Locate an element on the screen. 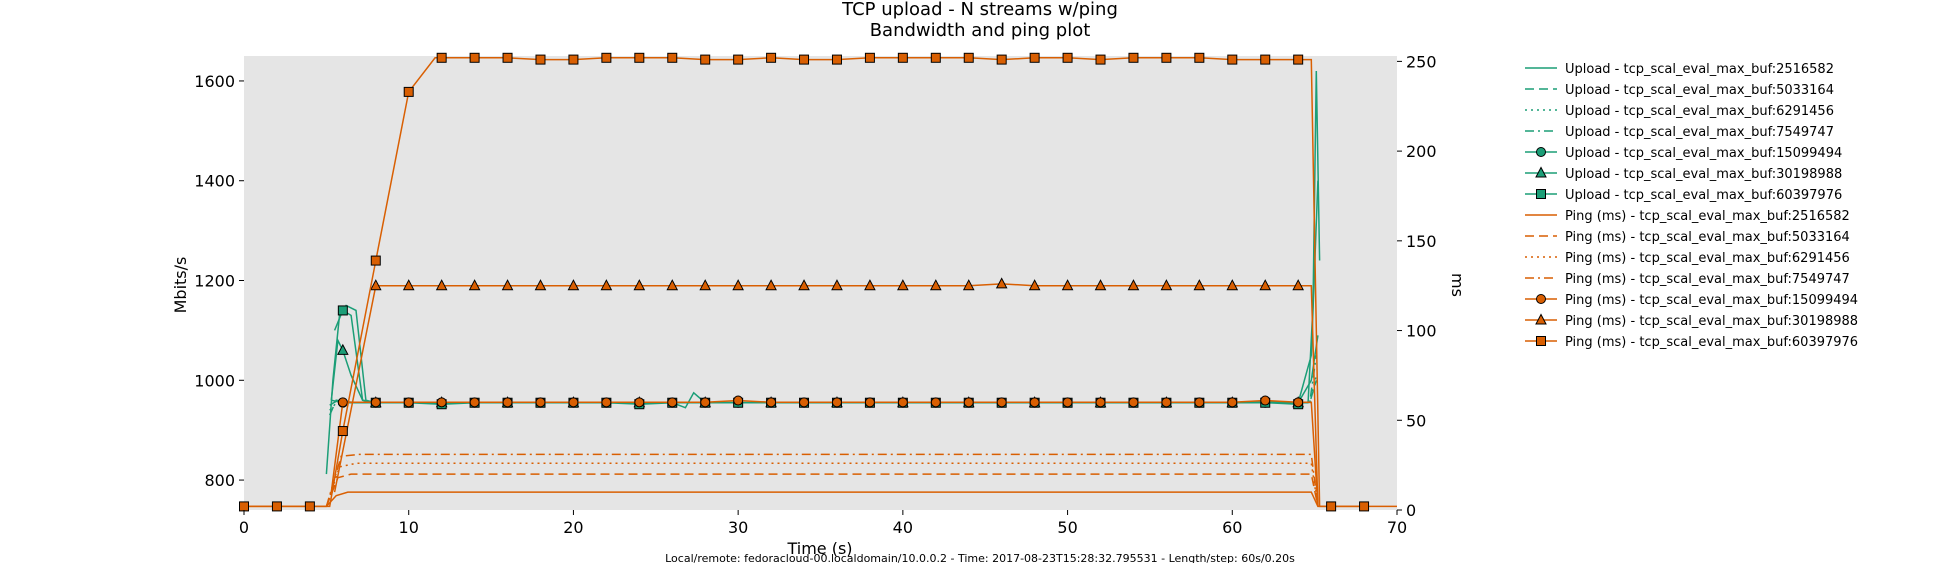 This screenshot has width=1947, height=563. y-tick-label: 800 is located at coordinates (219, 480).